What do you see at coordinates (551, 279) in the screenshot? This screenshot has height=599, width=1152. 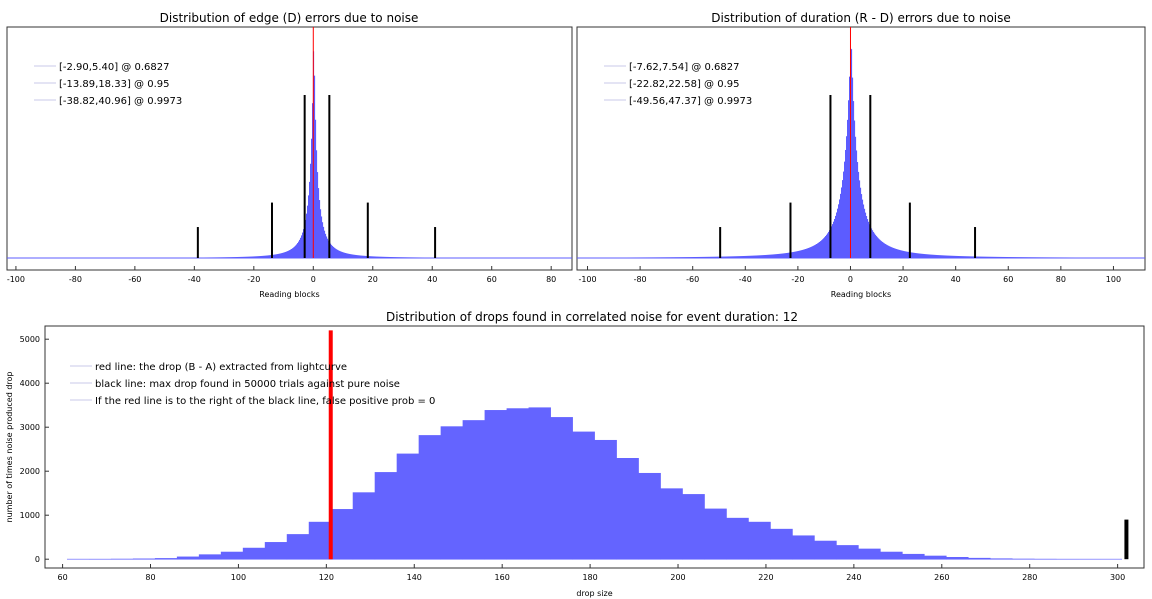 I see `chart1-xtick-label: 80` at bounding box center [551, 279].